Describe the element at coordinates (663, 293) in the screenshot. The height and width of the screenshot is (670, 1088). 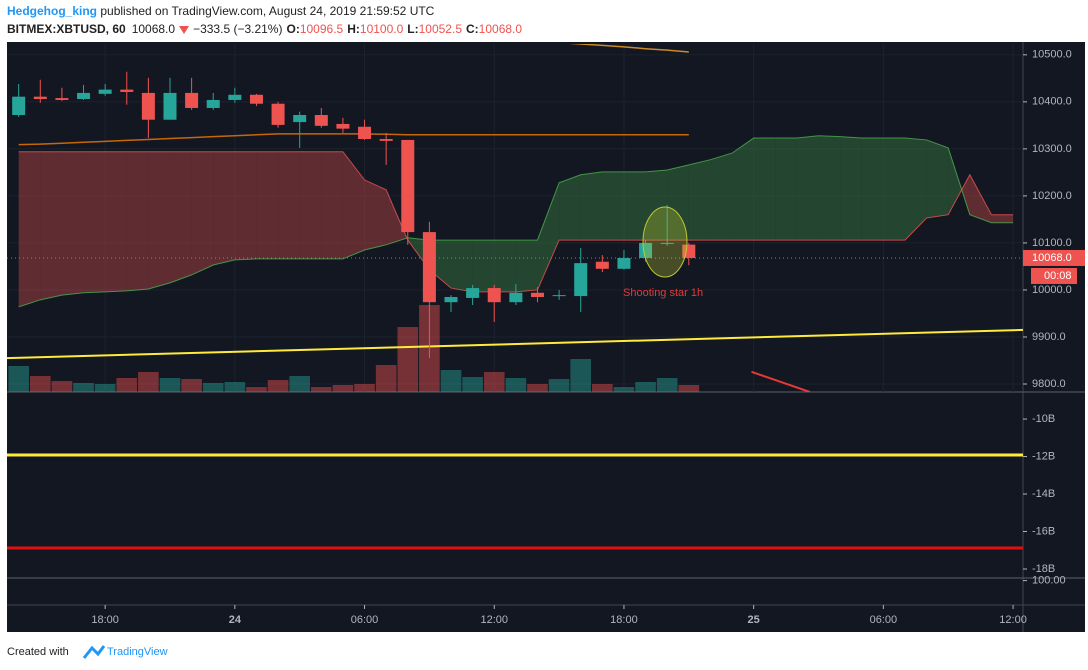
I see `annotation: Shooting star 1h` at that location.